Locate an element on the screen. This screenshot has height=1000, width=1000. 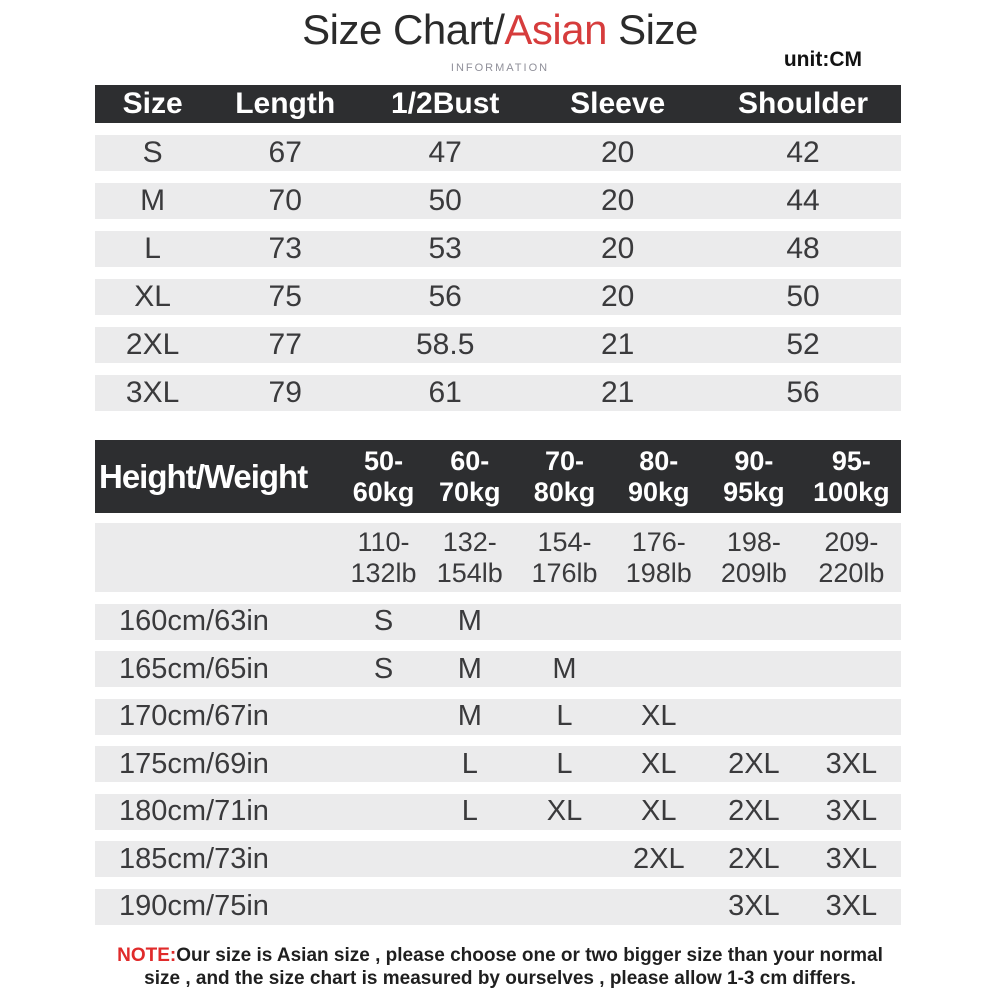
weight-lb-line: 176- is located at coordinates (658, 541).